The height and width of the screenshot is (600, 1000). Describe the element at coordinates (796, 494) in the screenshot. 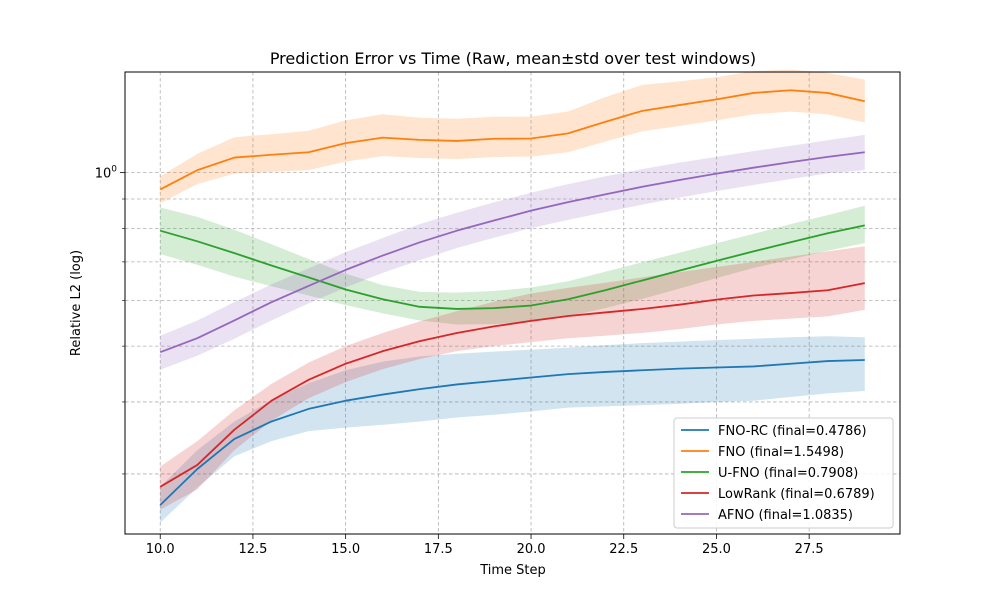

I see `legend-label: LowRank (final=0.6789)` at that location.